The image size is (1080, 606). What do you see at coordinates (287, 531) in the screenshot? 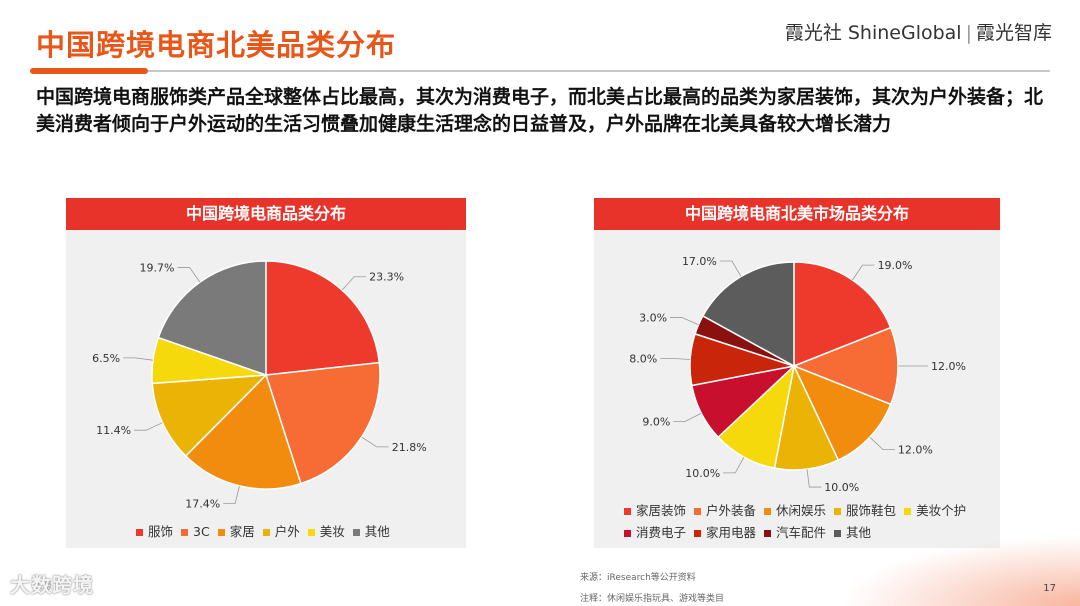
I see `legend-label: 户外` at bounding box center [287, 531].